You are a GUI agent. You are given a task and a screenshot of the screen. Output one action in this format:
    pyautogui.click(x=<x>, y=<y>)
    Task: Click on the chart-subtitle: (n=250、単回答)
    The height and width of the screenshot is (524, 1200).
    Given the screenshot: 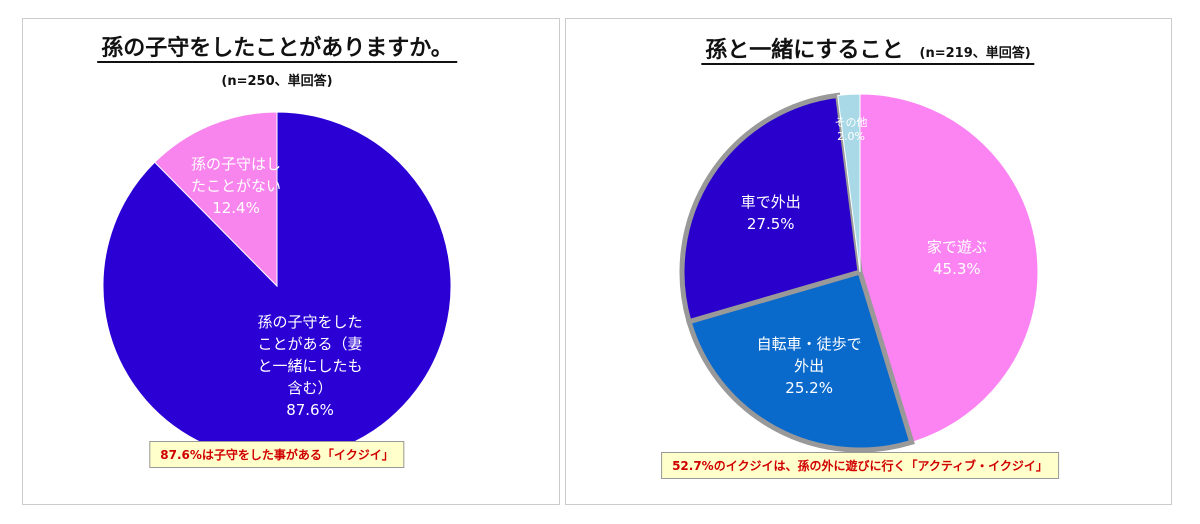 What is the action you would take?
    pyautogui.click(x=277, y=81)
    